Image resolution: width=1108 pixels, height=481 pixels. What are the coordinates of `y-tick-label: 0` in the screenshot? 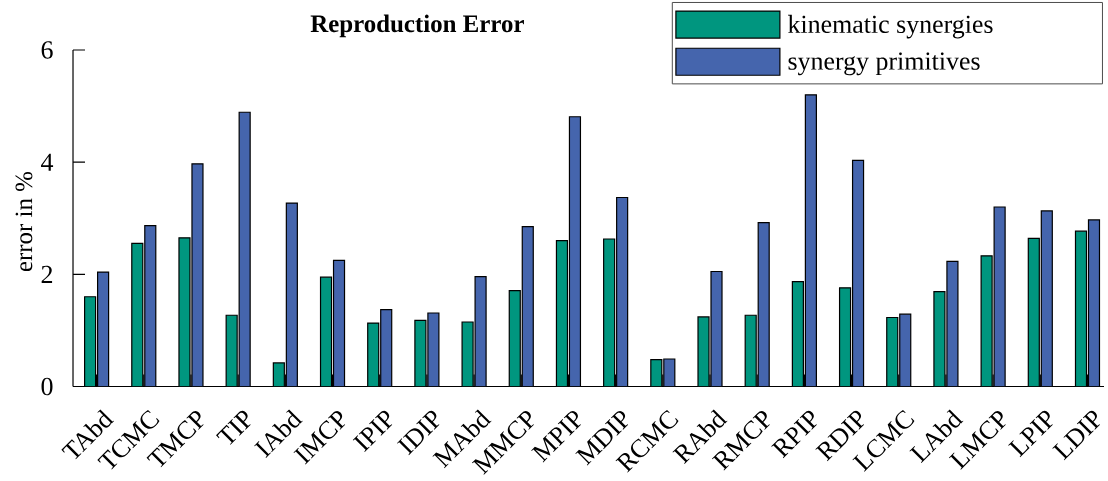 It's located at (47, 386).